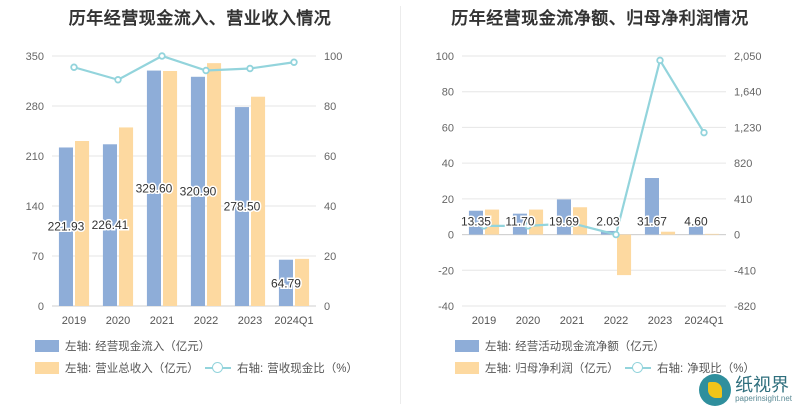 This screenshot has height=410, width=800. Describe the element at coordinates (594, 146) in the screenshot. I see `ratio-line` at that location.